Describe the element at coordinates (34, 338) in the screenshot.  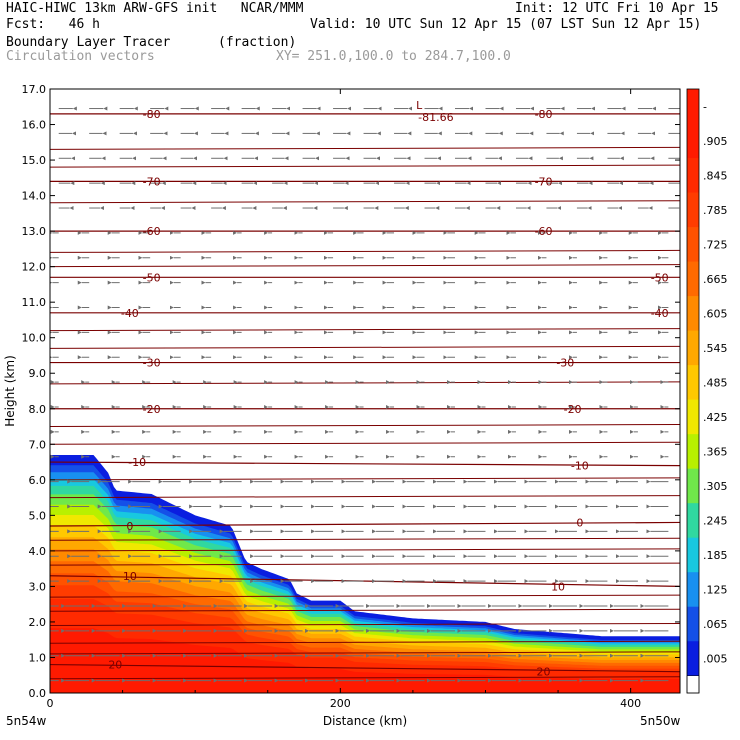
I see `y-tick-label: 10.0` at that location.